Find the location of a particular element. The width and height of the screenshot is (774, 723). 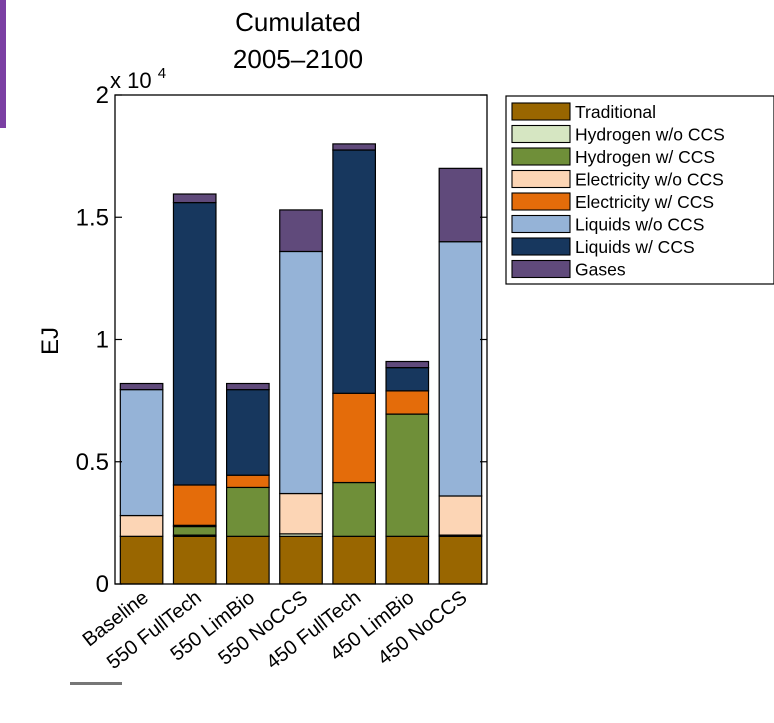

legend-label-electricity-w-o-ccs: Electricity w/o CCS is located at coordinates (649, 180).